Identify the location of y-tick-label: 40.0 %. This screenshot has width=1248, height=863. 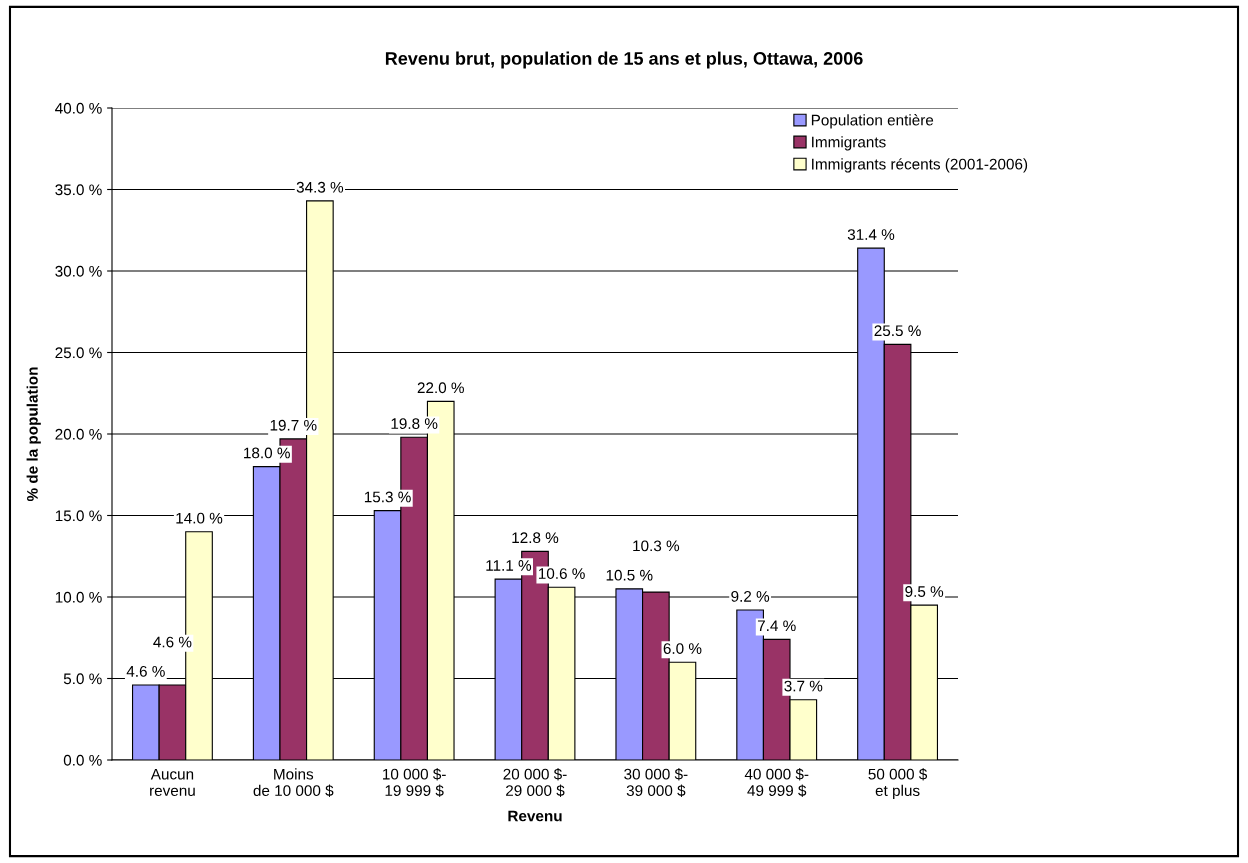
(78, 108).